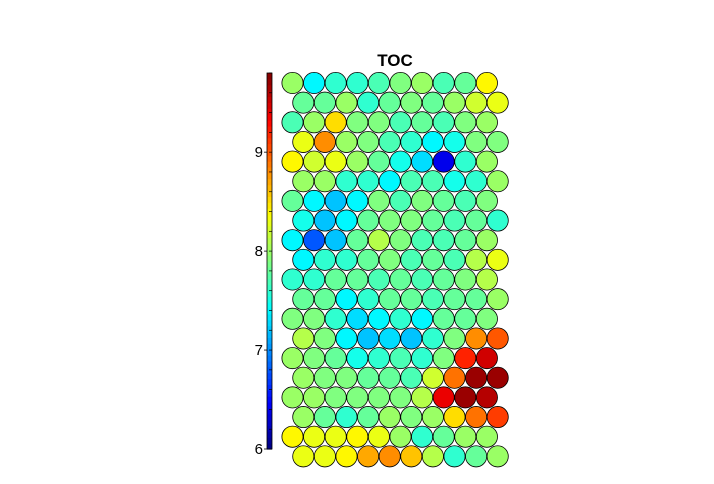  Describe the element at coordinates (395, 60) in the screenshot. I see `chart-title: TOC` at that location.